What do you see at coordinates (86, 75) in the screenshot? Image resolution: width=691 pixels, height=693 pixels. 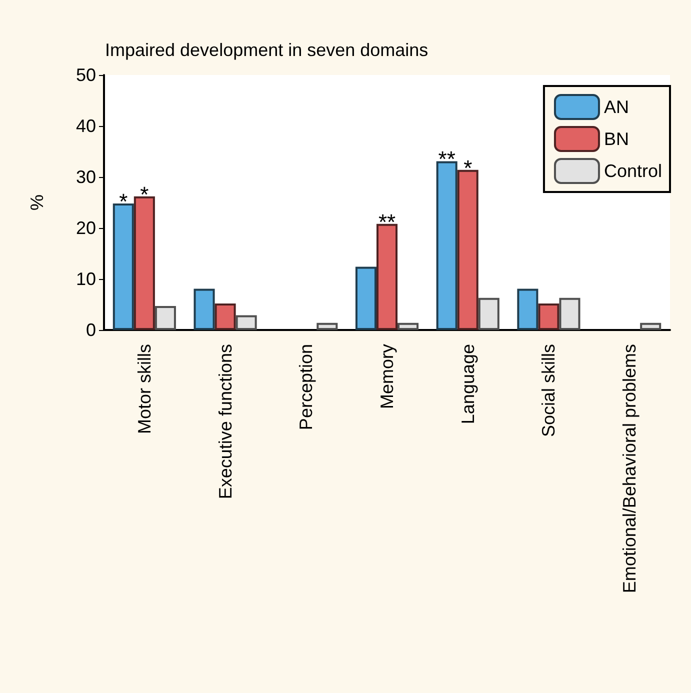 I see `y-tick-label: 50` at bounding box center [86, 75].